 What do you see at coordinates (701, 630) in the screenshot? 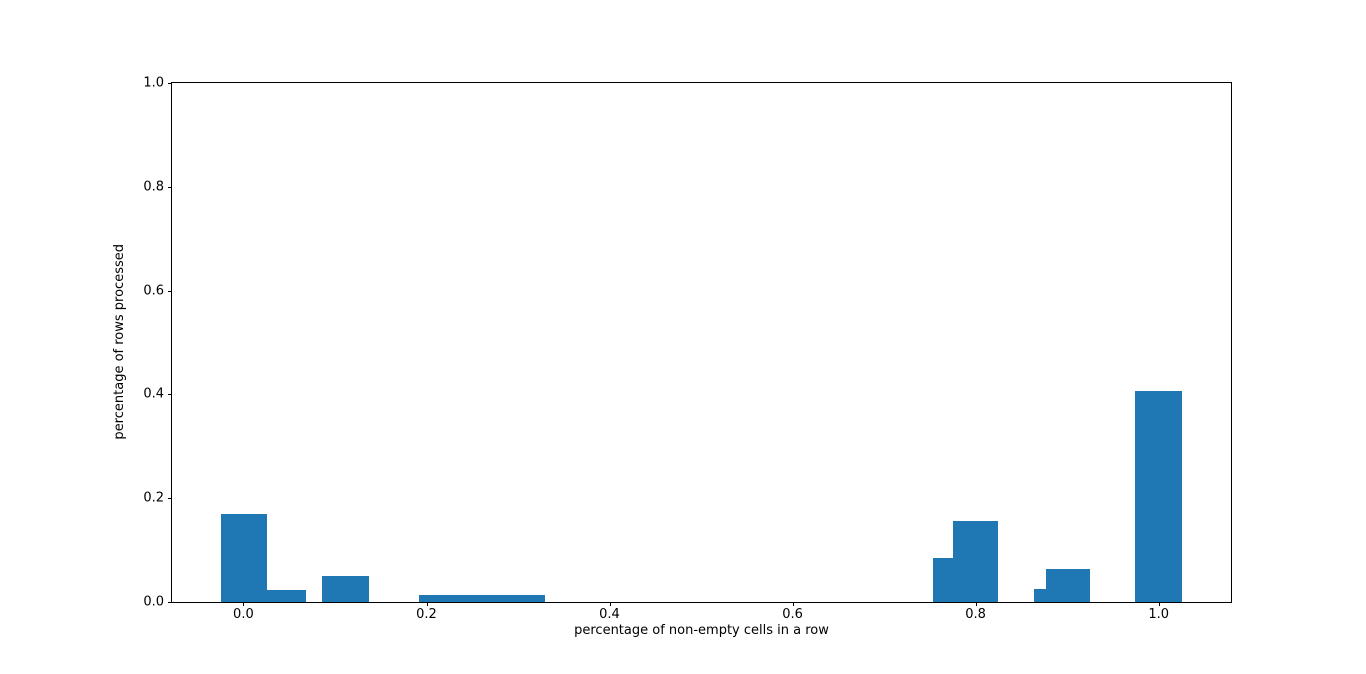
I see `x-axis-label: percentage of non-empty cells in a row` at bounding box center [701, 630].